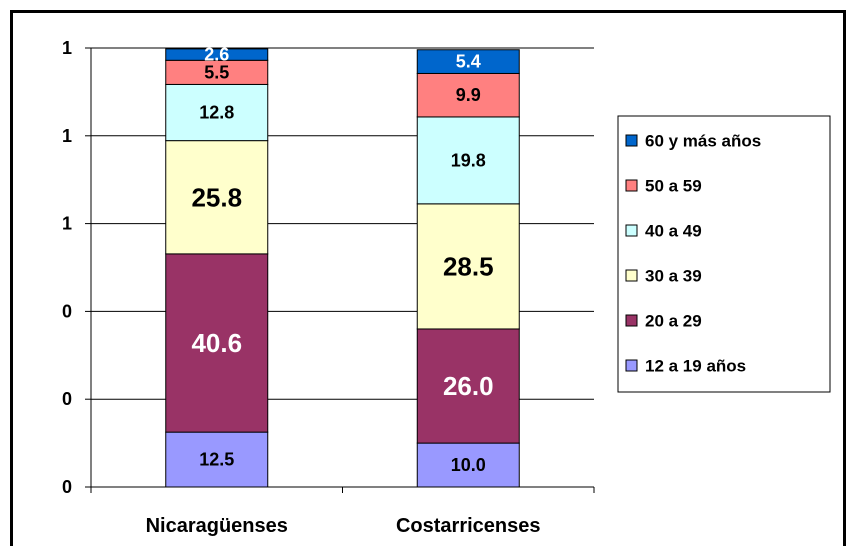 The image size is (856, 546). I want to click on data-label: 12.5, so click(216, 460).